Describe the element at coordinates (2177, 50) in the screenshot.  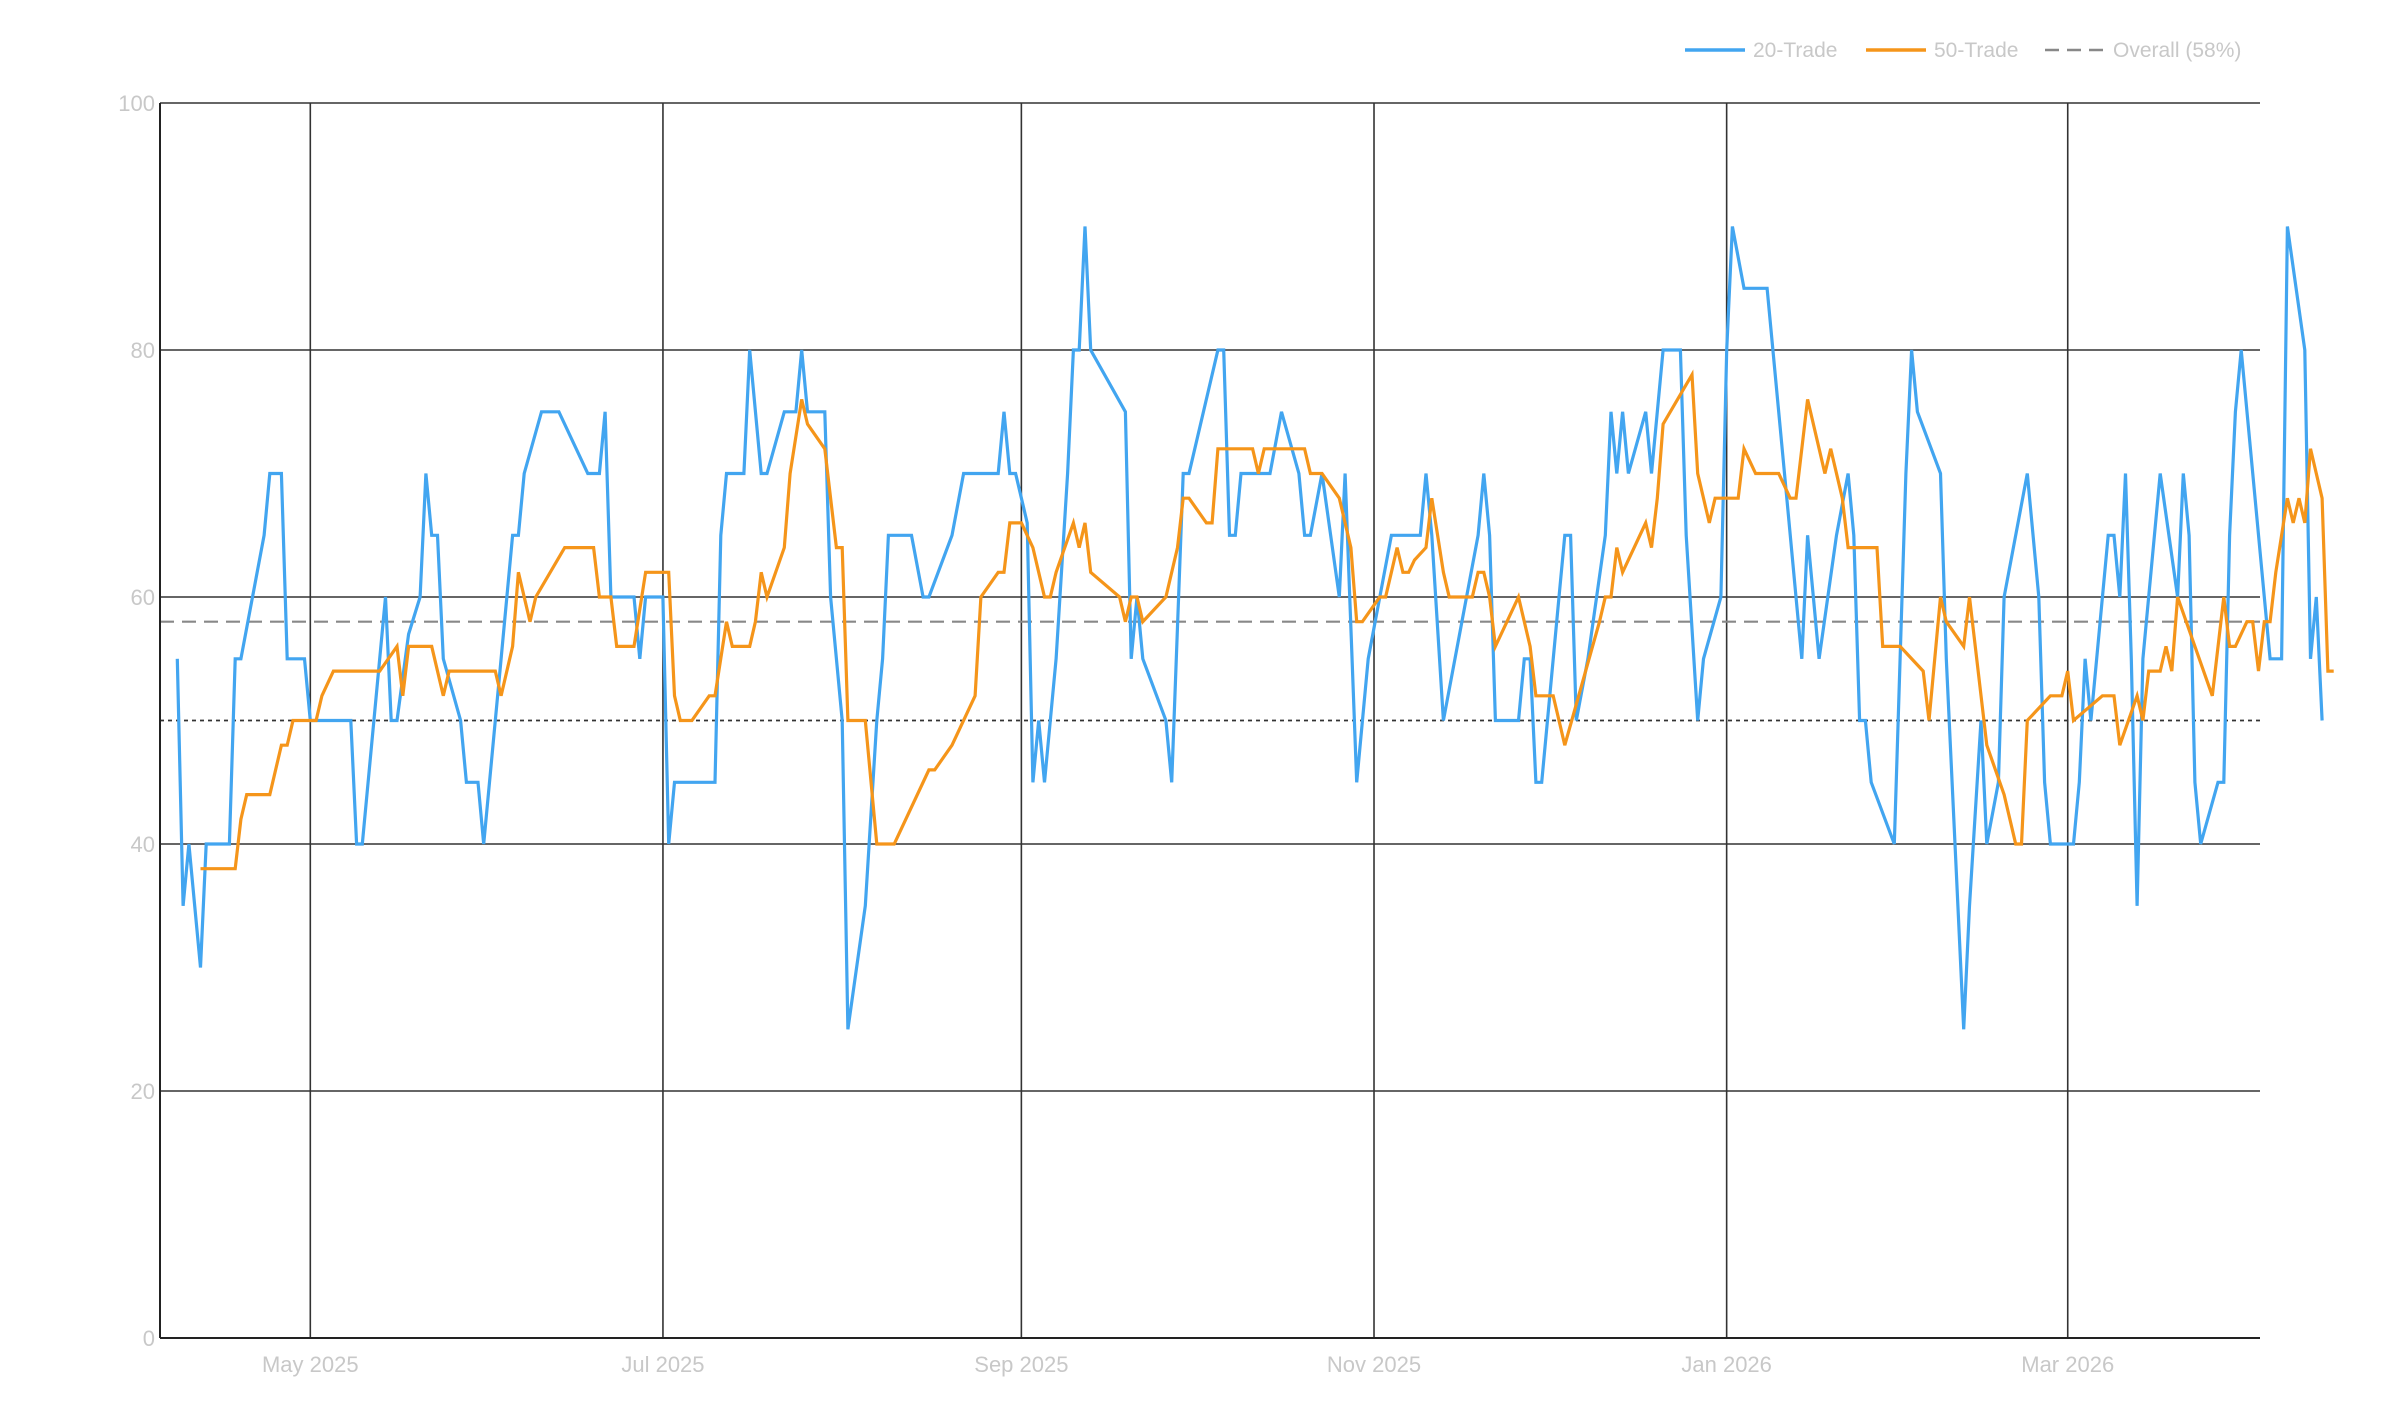
I see `legend-label: Overall (58%)` at that location.